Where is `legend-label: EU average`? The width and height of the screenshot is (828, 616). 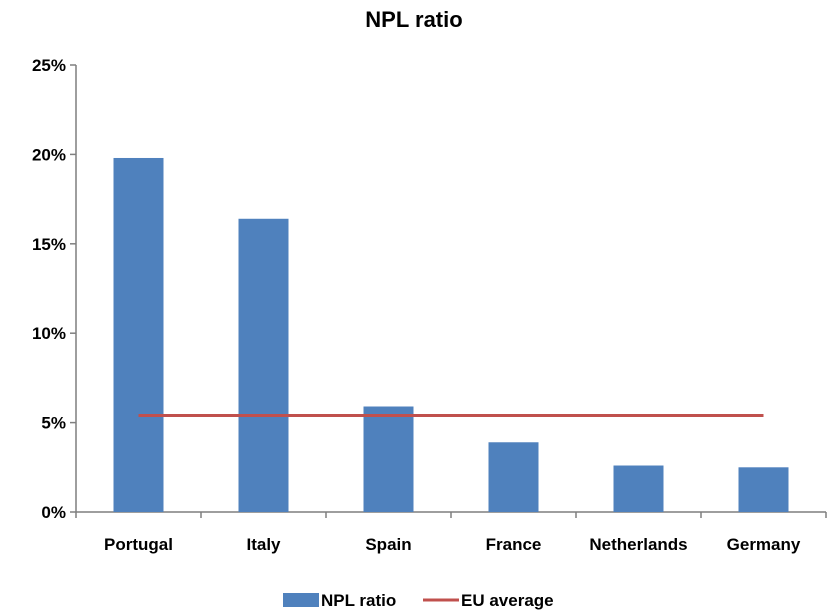 legend-label: EU average is located at coordinates (507, 600).